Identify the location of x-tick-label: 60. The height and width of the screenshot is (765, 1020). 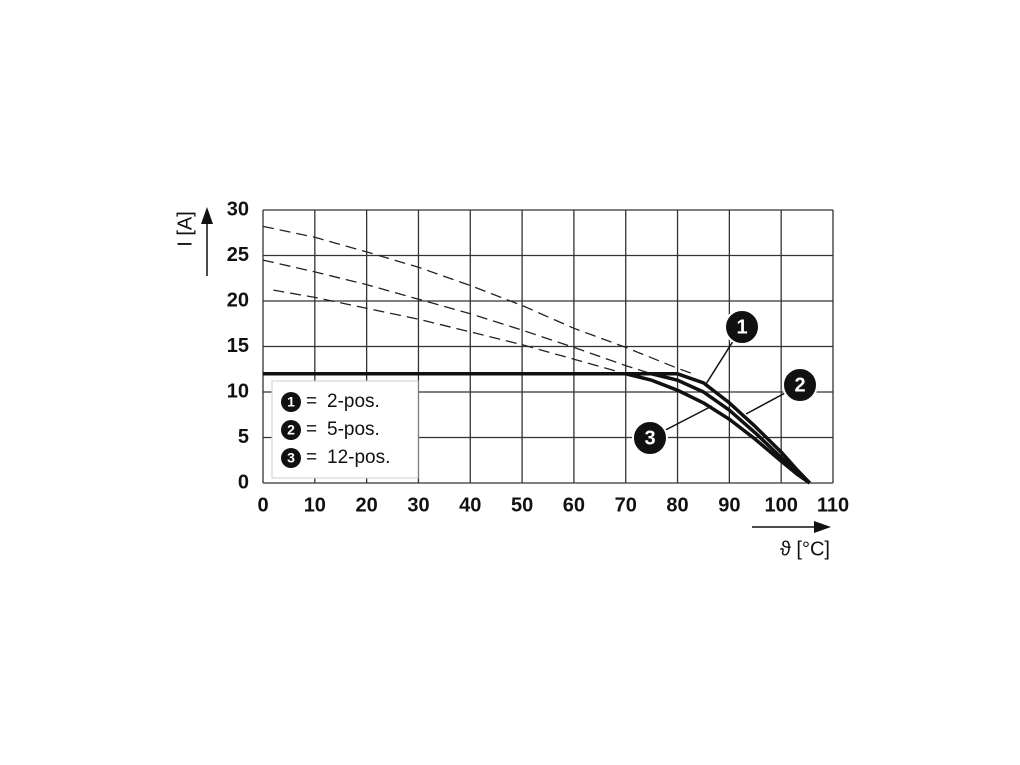
(574, 505).